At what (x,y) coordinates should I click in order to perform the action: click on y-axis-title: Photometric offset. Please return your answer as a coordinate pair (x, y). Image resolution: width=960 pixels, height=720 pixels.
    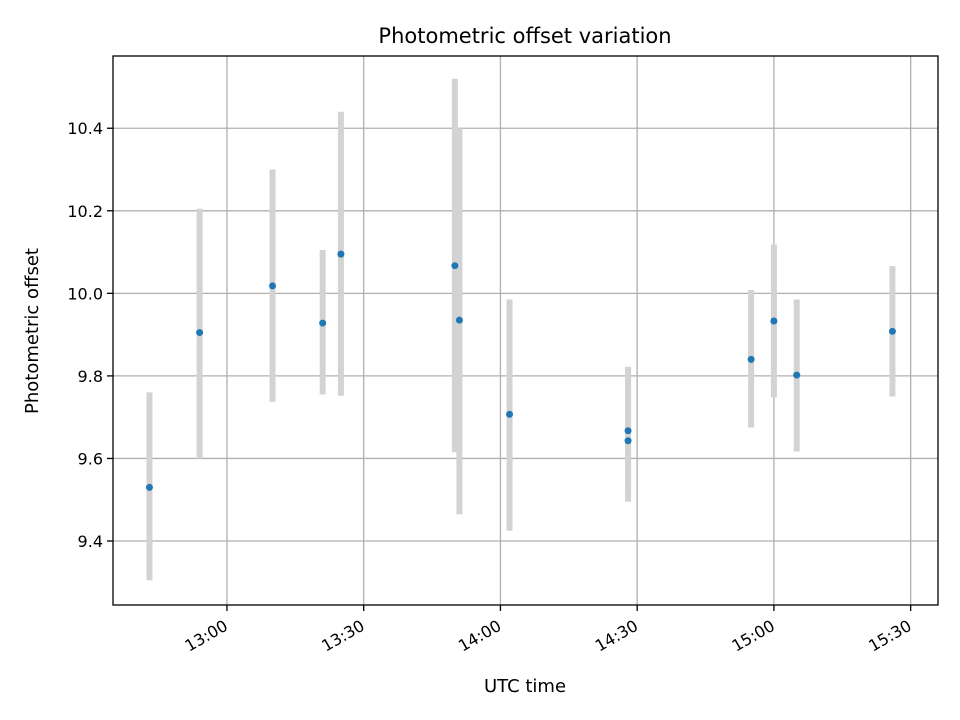
    Looking at the image, I should click on (32, 331).